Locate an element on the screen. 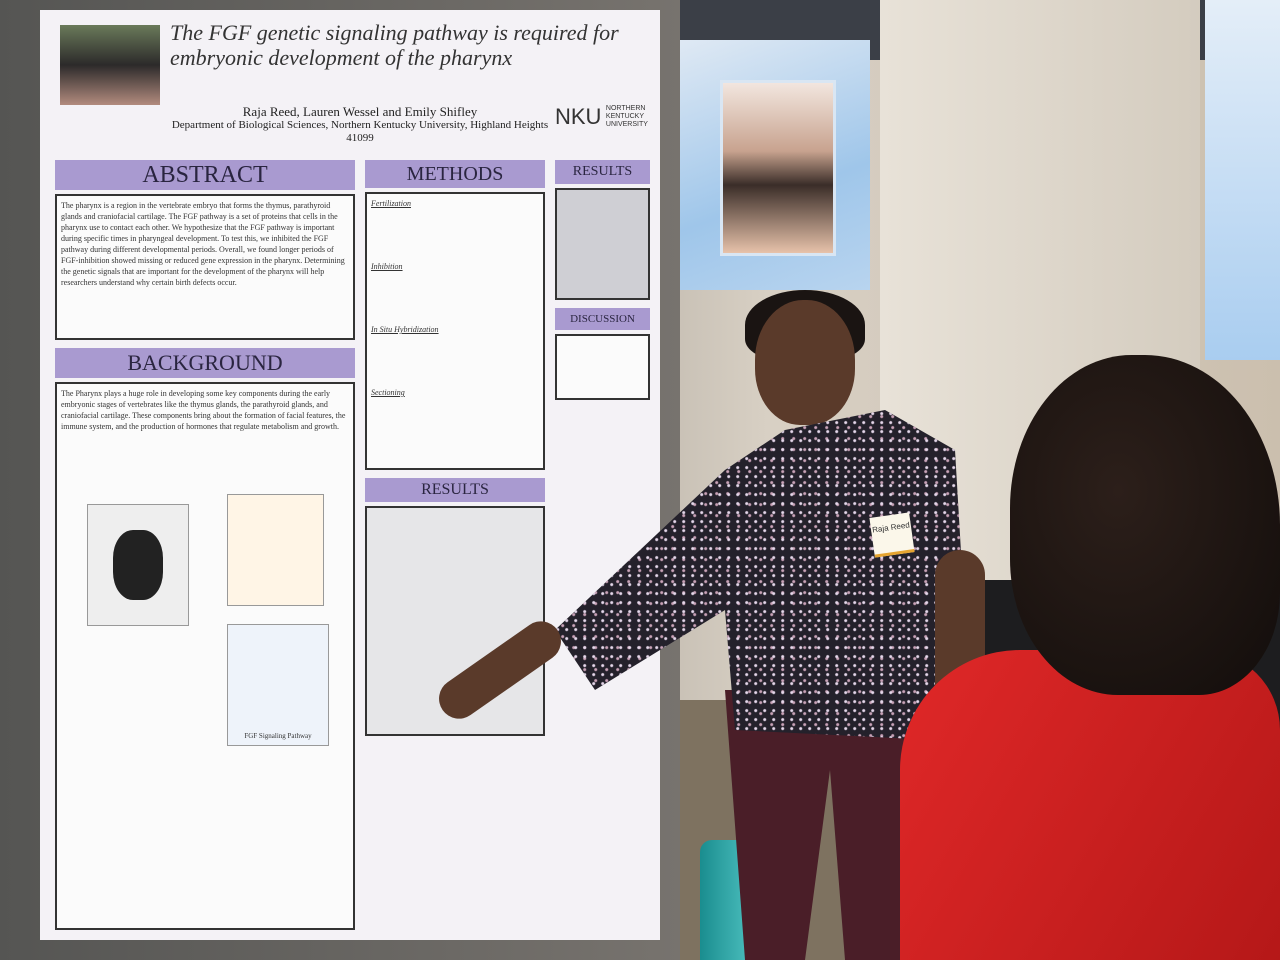  logo-mark: NKU is located at coordinates (578, 116).